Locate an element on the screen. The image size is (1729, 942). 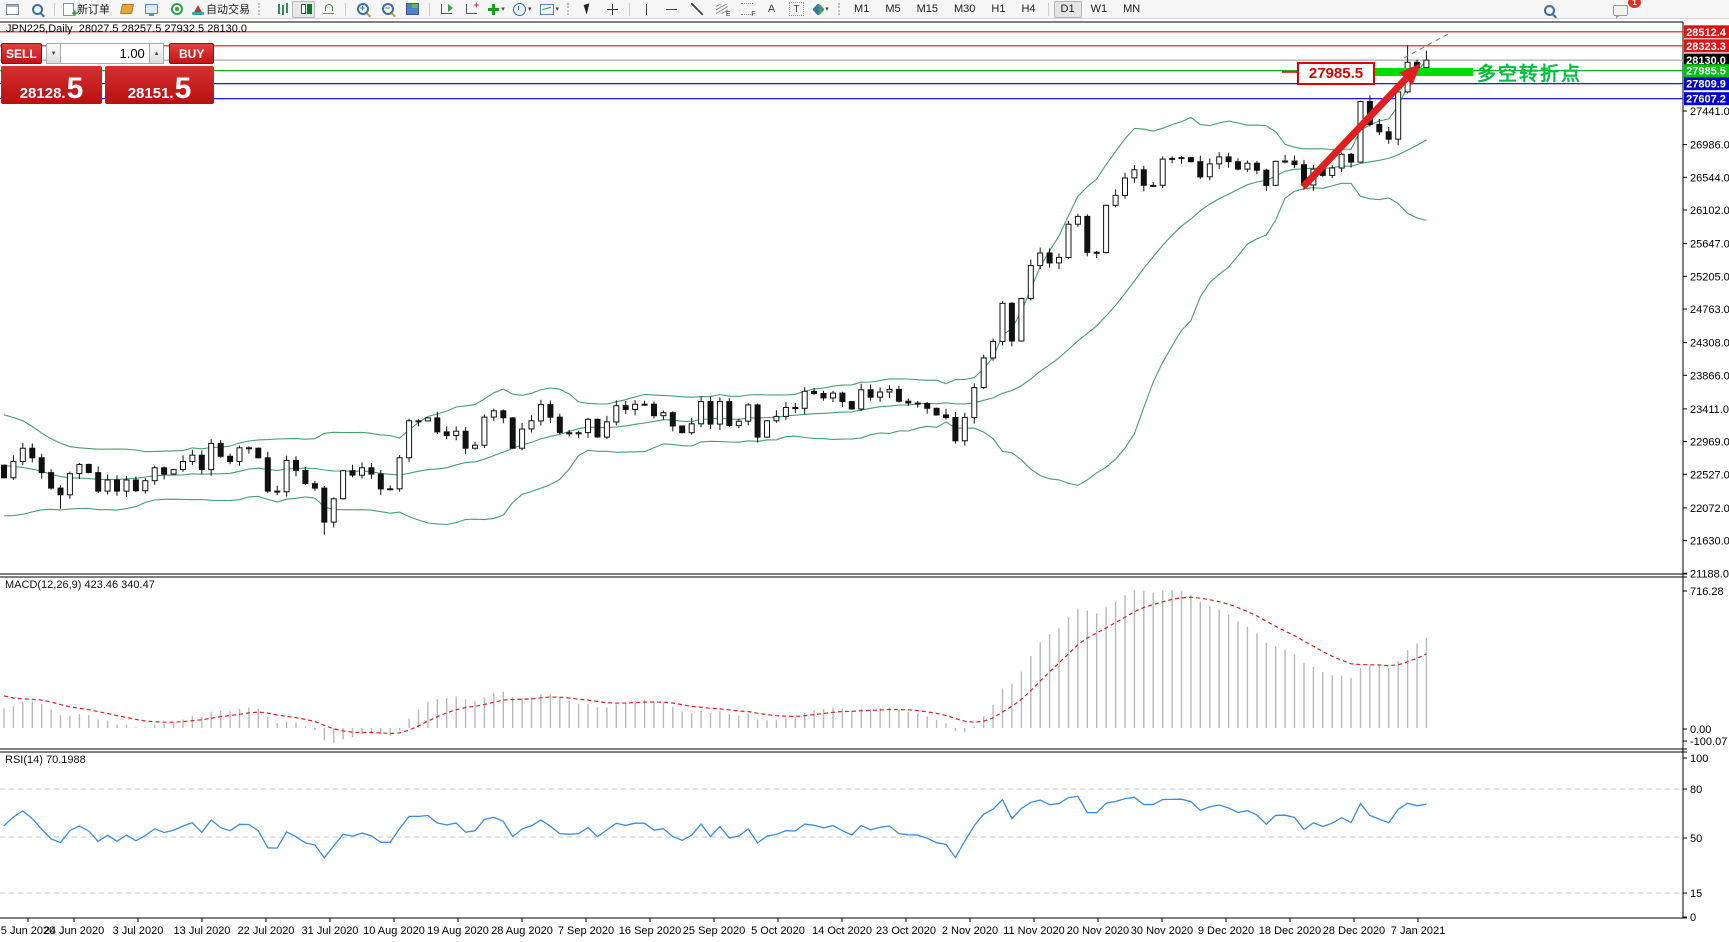
auto-trading-button: 自动交易 is located at coordinates (221, 9).